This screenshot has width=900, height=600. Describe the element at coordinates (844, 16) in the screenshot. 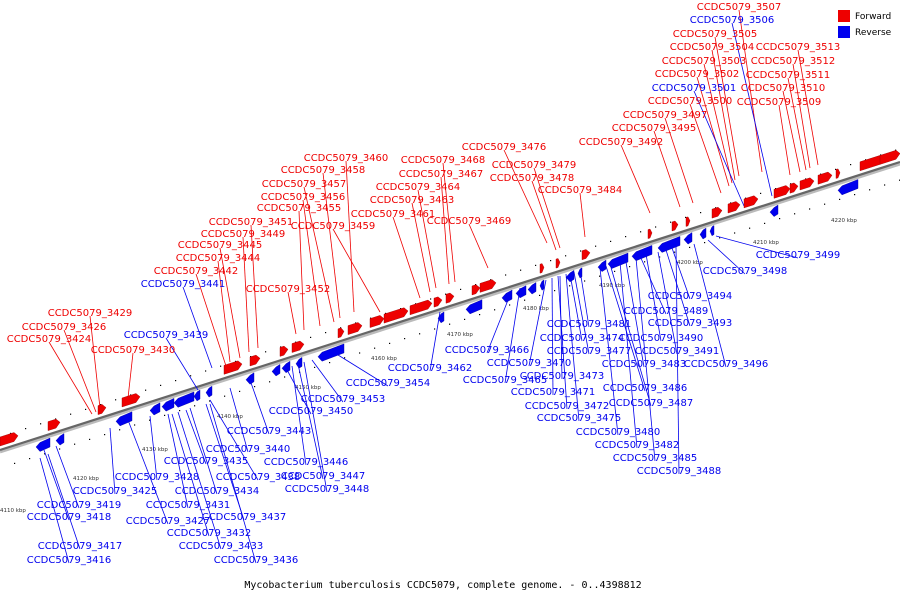

I see `legend-forward-swatch` at that location.